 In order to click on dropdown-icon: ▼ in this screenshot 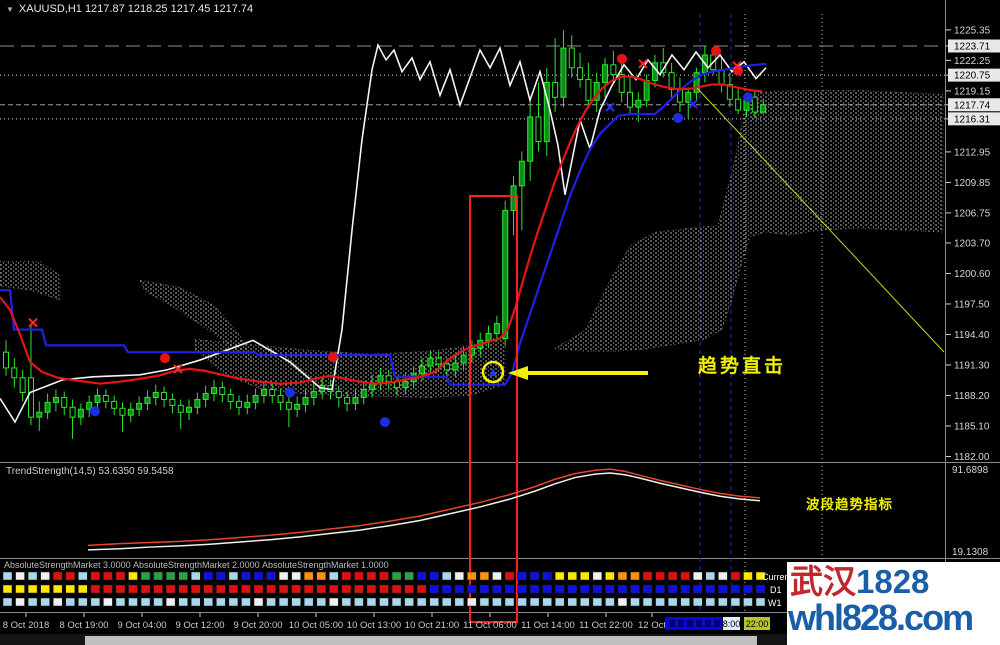, I will do `click(10, 9)`.